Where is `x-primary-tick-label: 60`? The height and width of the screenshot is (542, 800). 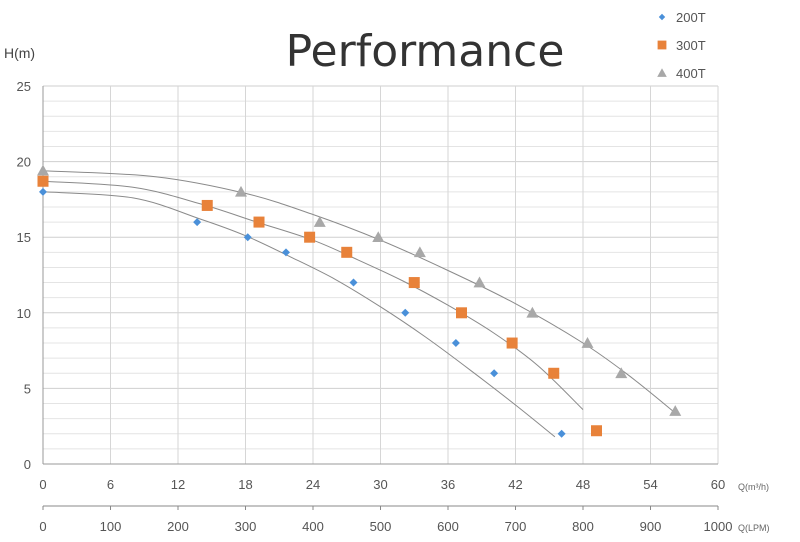
x-primary-tick-label: 60 is located at coordinates (718, 484).